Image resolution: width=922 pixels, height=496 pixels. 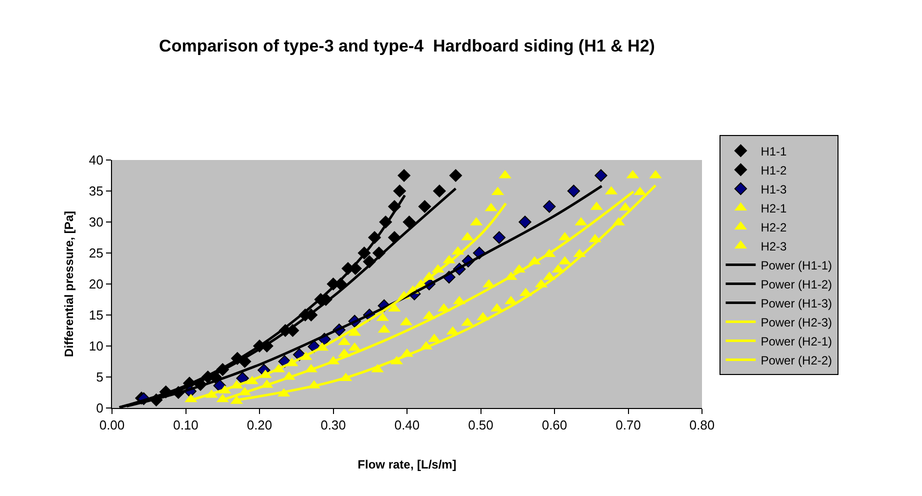 What do you see at coordinates (407, 465) in the screenshot?
I see `x-axis-title: Flow rate, [L/s/m]` at bounding box center [407, 465].